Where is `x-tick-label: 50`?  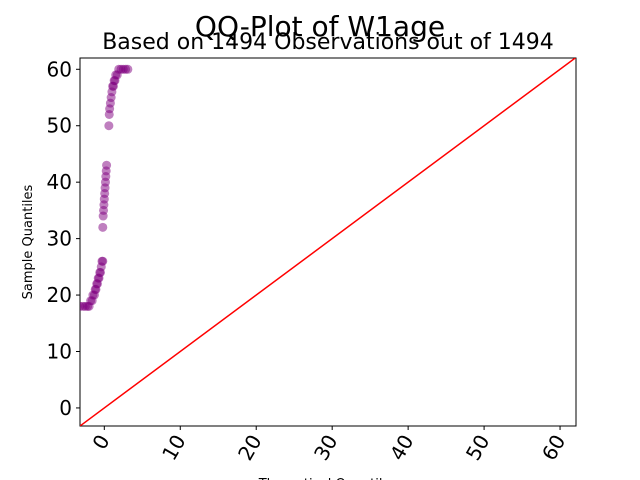 x-tick-label: 50 is located at coordinates (478, 448).